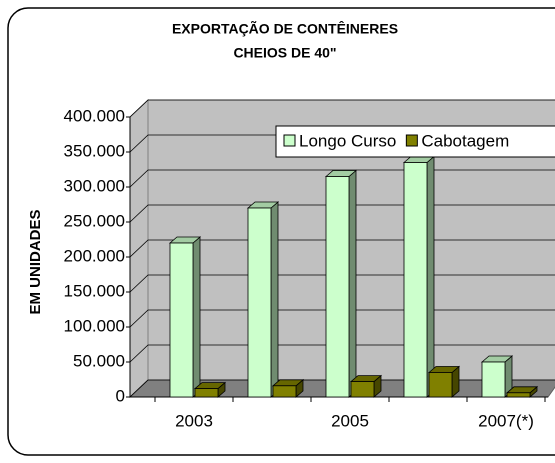  What do you see at coordinates (94, 290) in the screenshot?
I see `y-tick-label: 150.000` at bounding box center [94, 290].